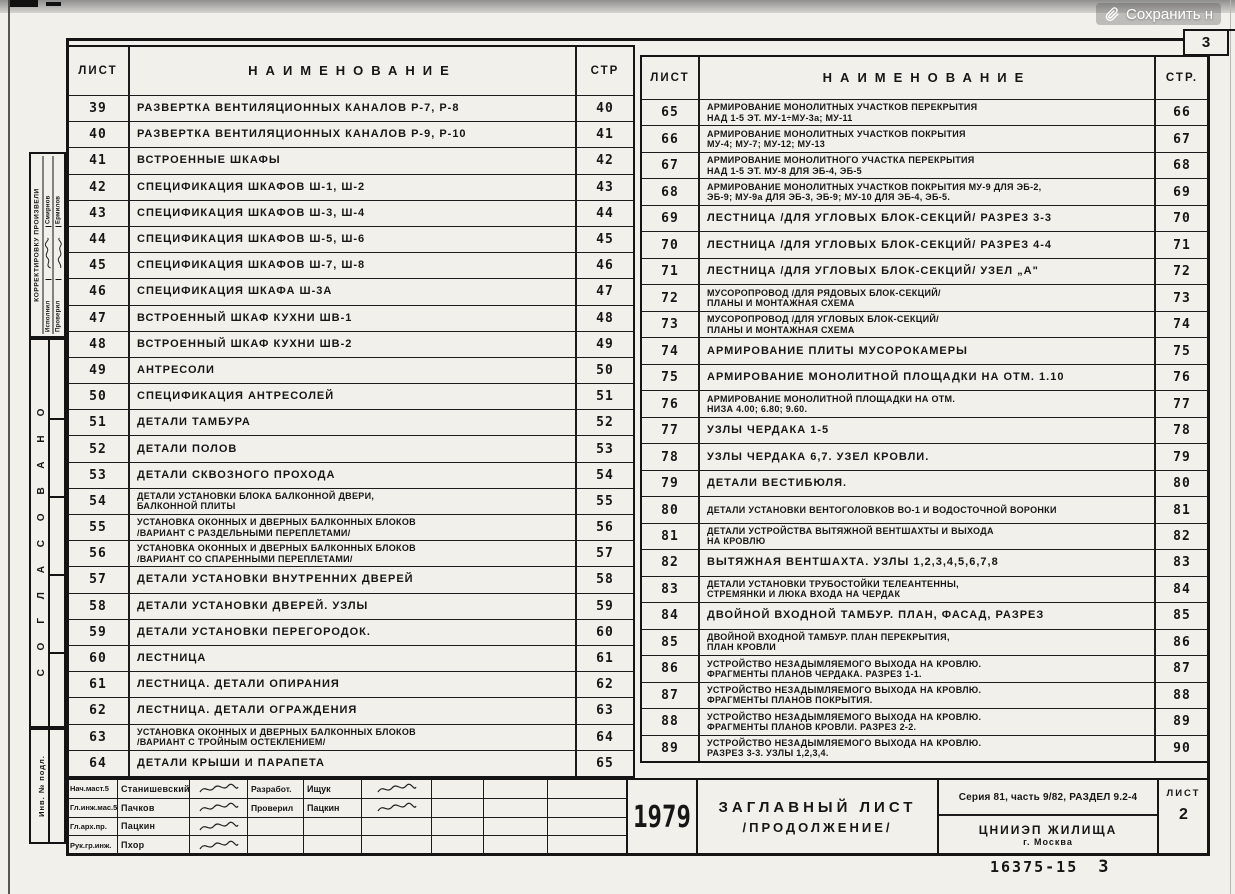  I want to click on page-number-cell: 86, so click(1182, 642).